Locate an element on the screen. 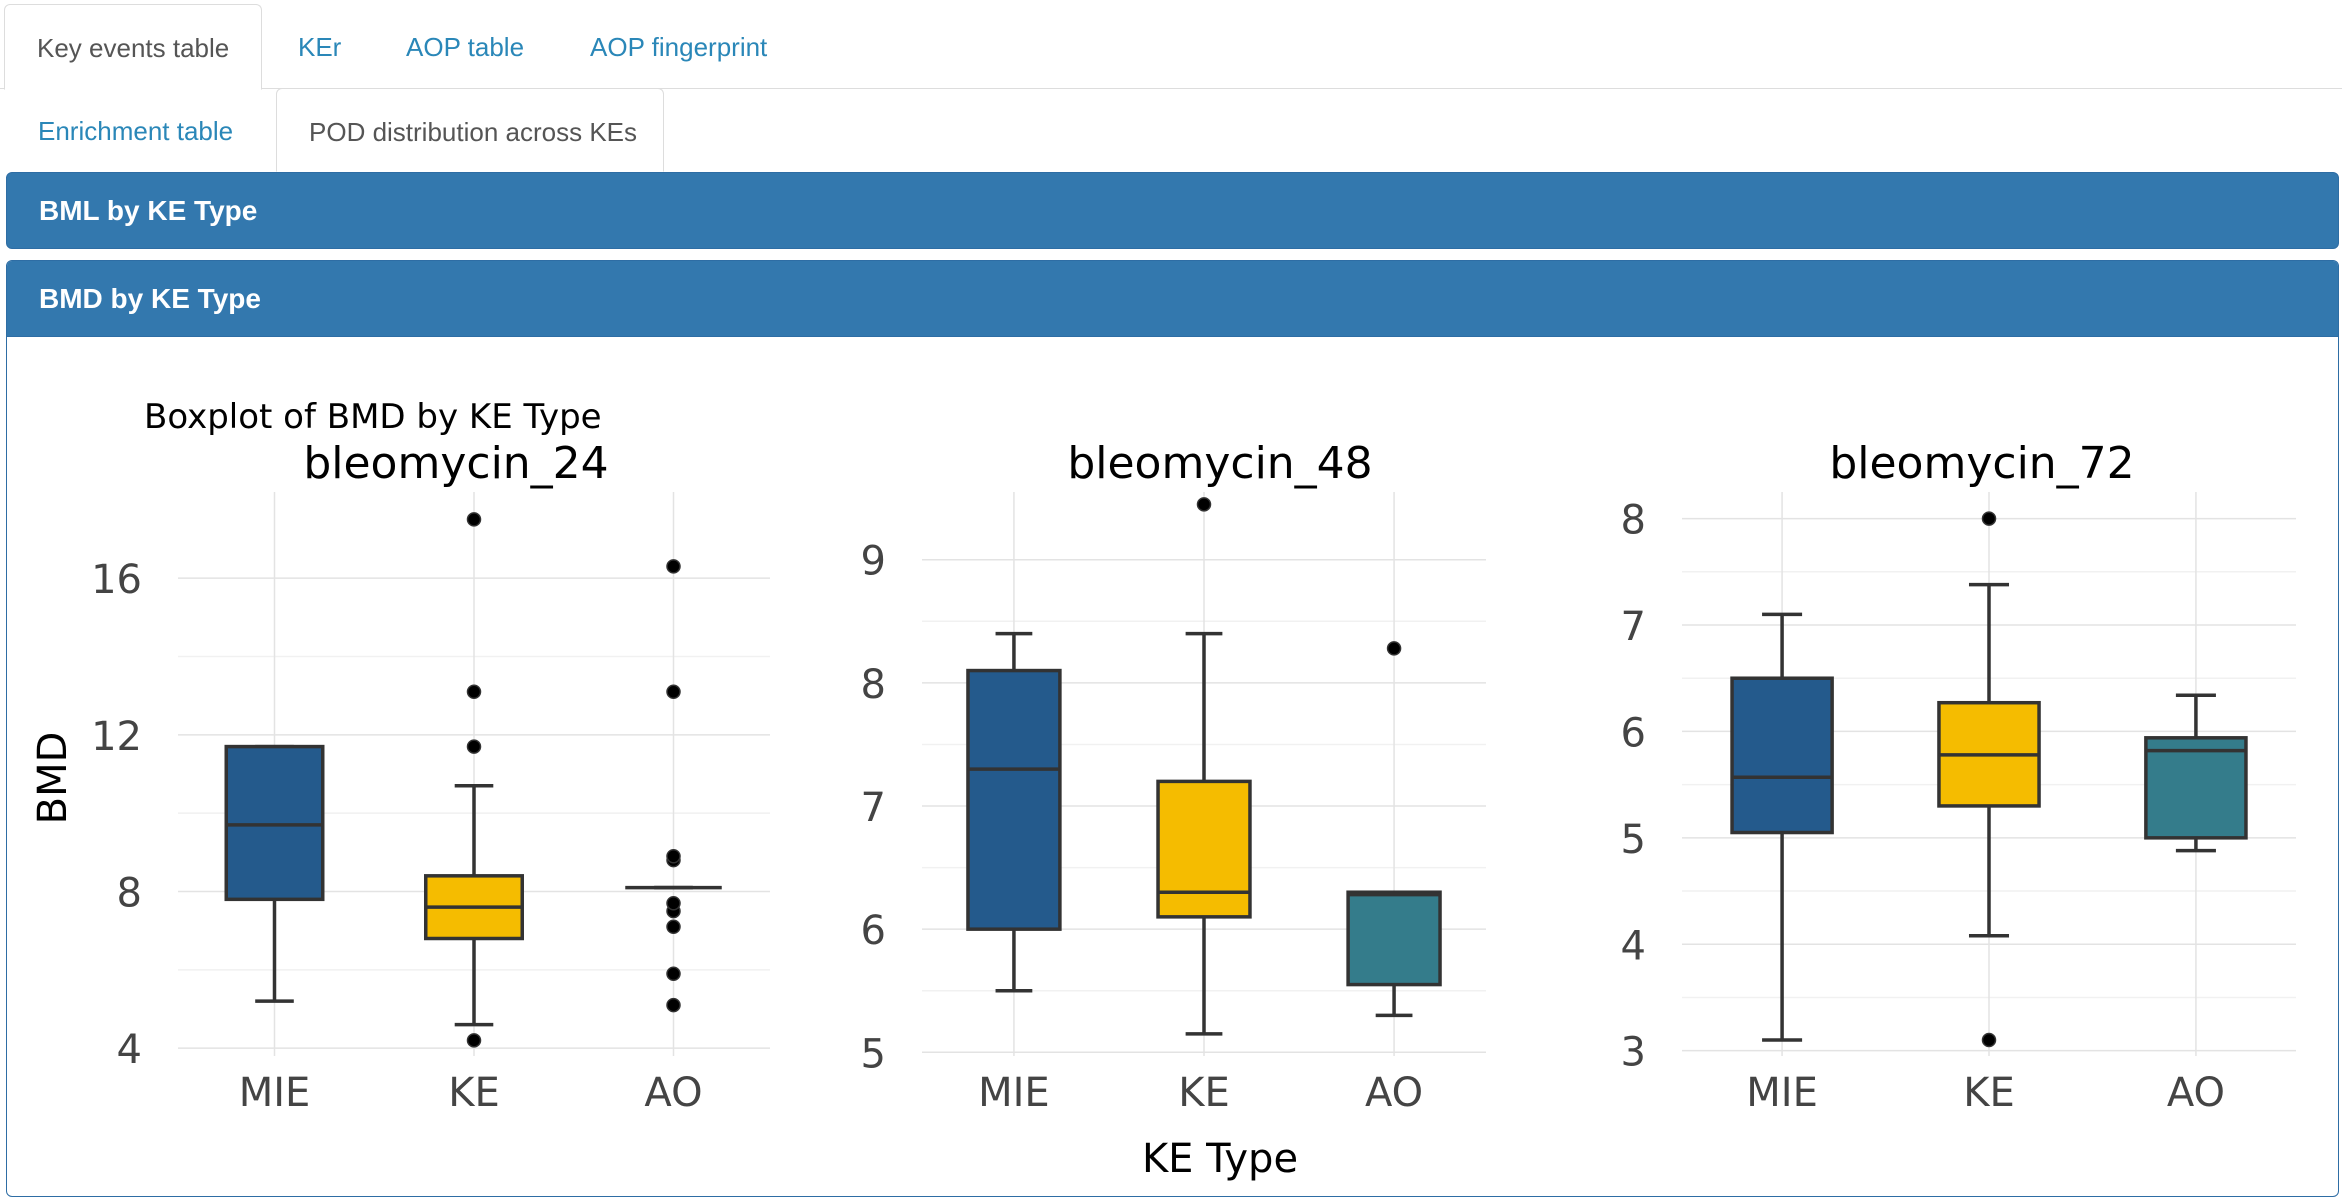 The width and height of the screenshot is (2342, 1204). panel-bml-header: BML by KE Type is located at coordinates (1172, 210).